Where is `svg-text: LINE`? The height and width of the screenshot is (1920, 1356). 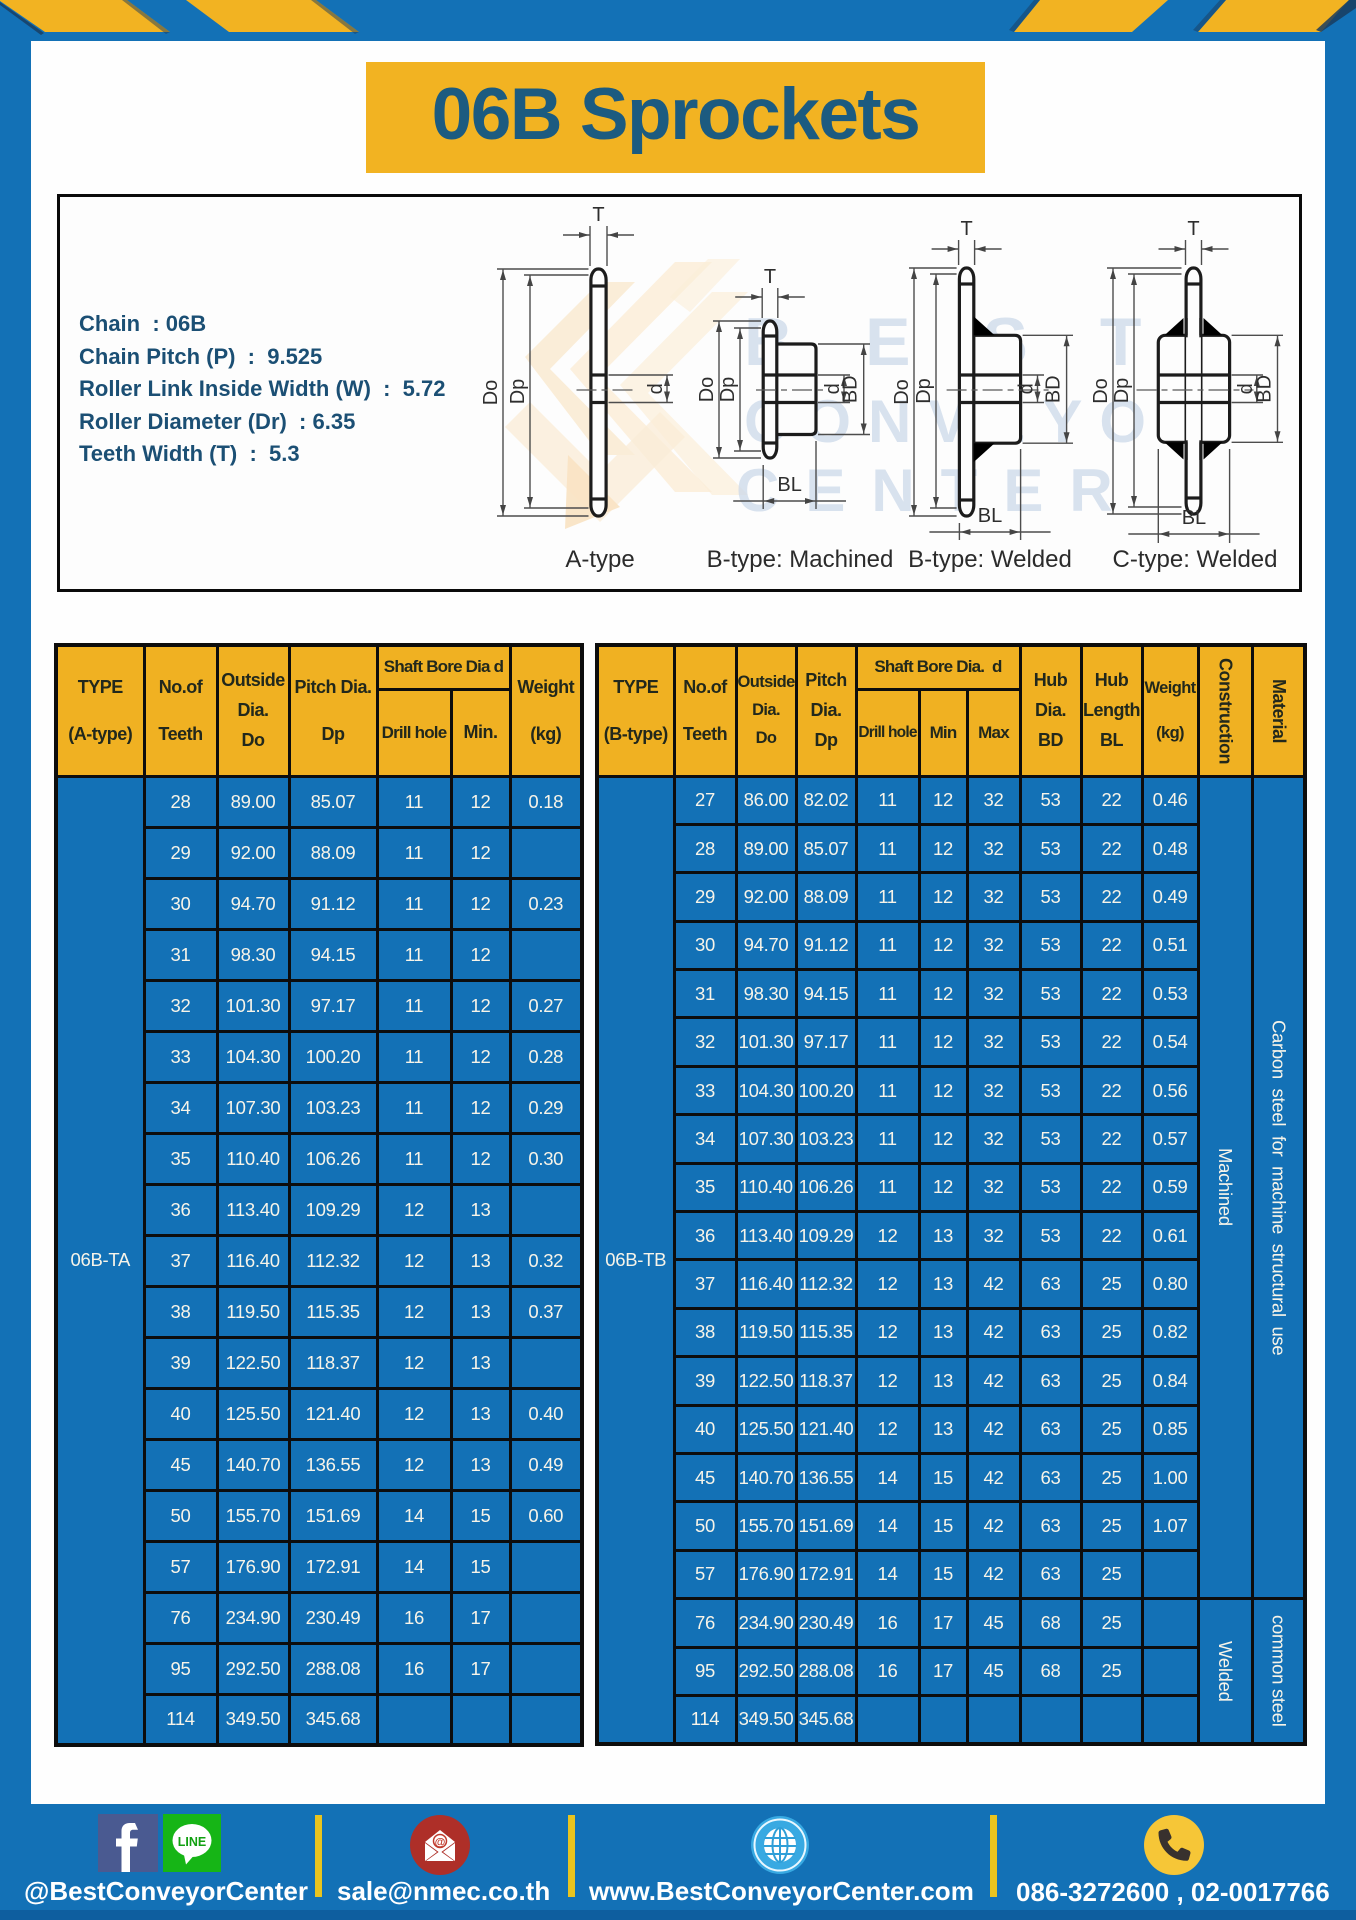
svg-text: LINE is located at coordinates (192, 1842).